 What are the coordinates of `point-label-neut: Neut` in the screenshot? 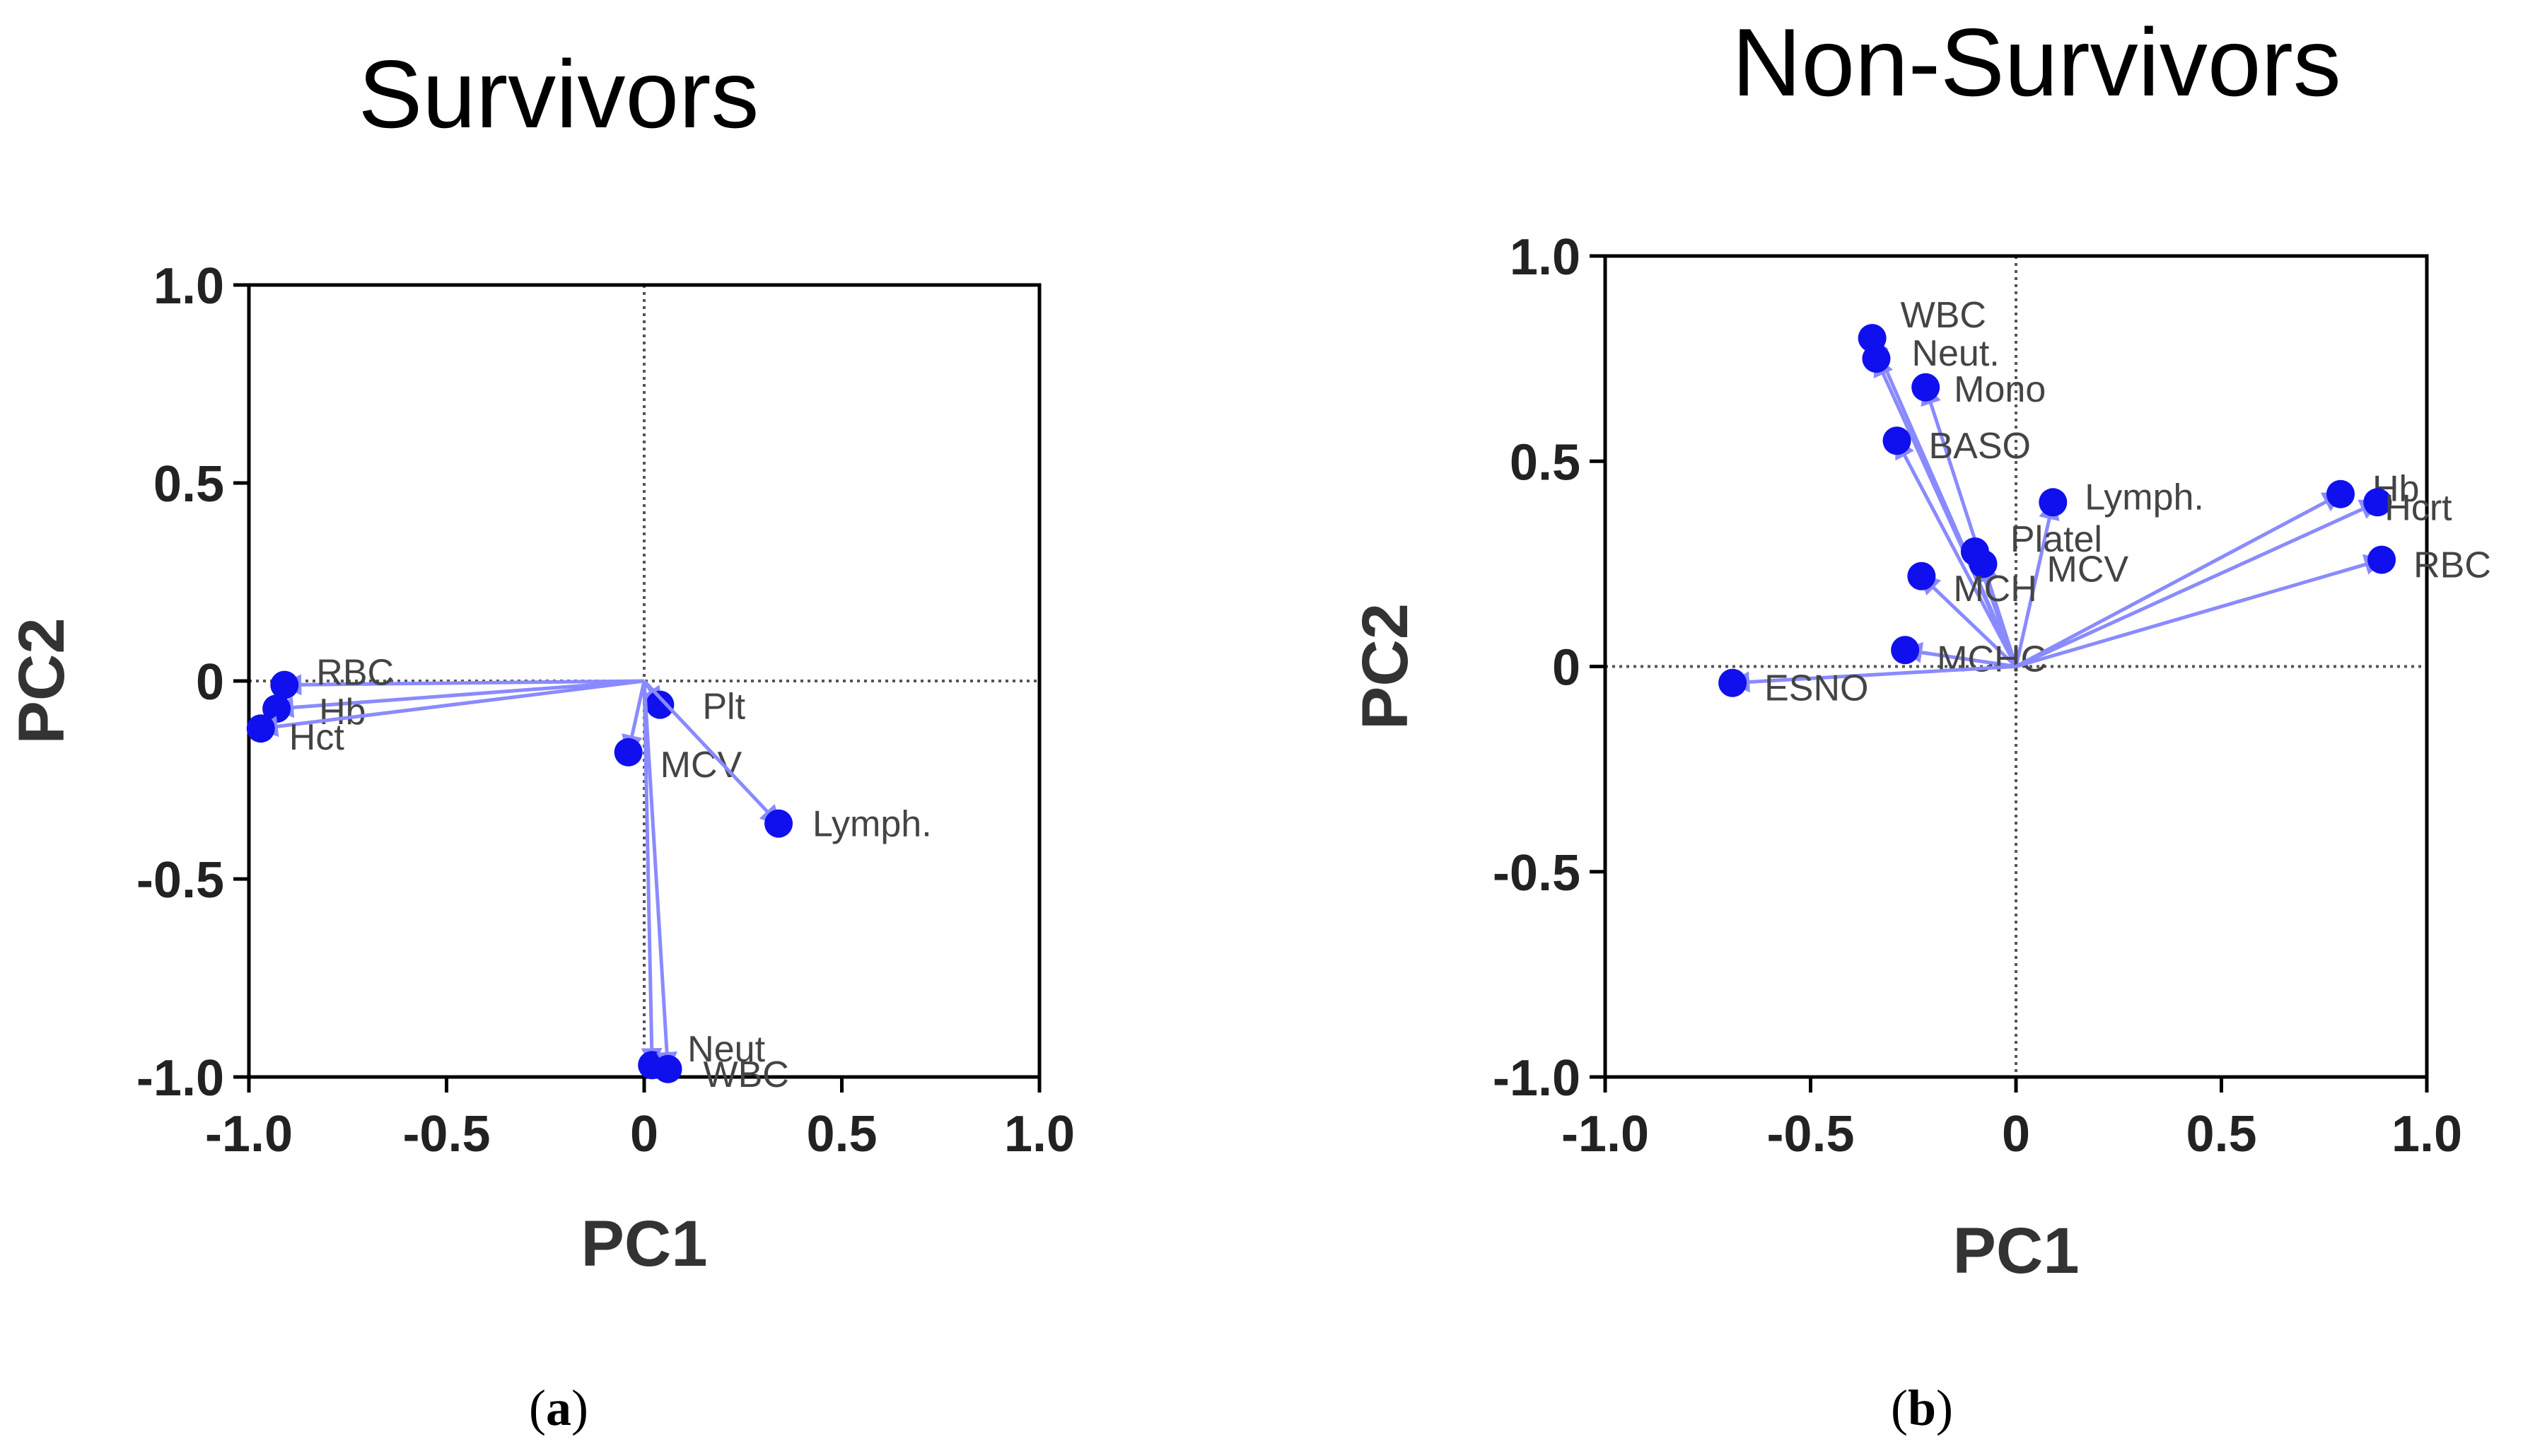 It's located at (726, 1050).